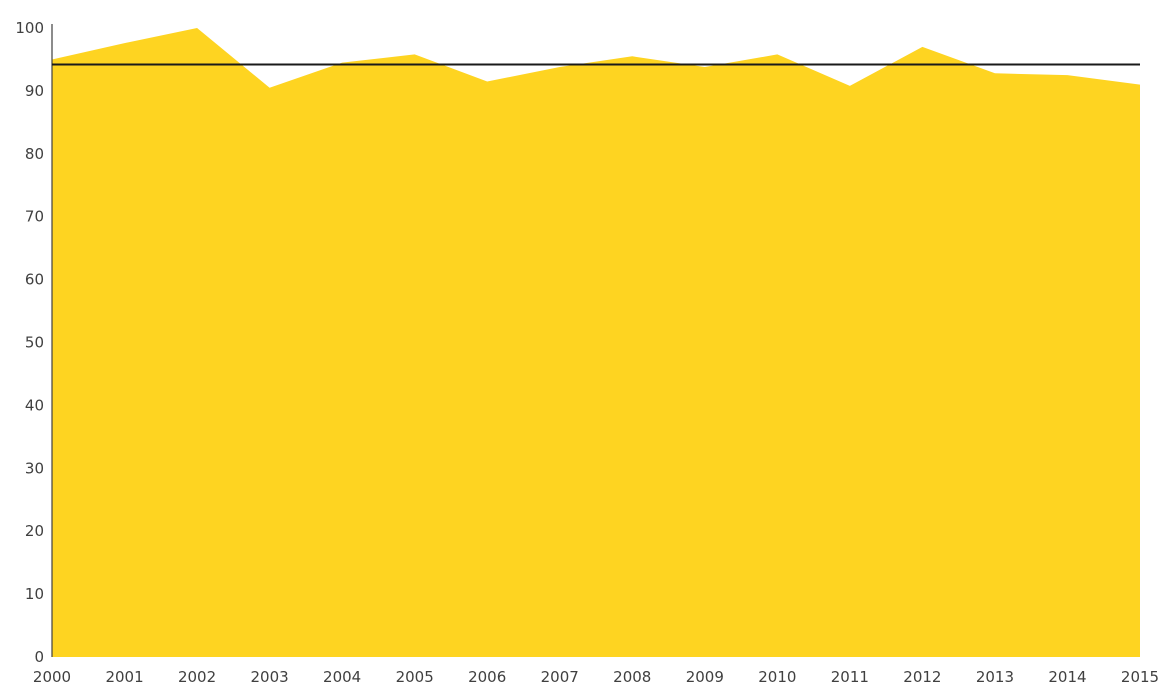 The height and width of the screenshot is (685, 1162). I want to click on y-tick-label-70: 70, so click(34, 217).